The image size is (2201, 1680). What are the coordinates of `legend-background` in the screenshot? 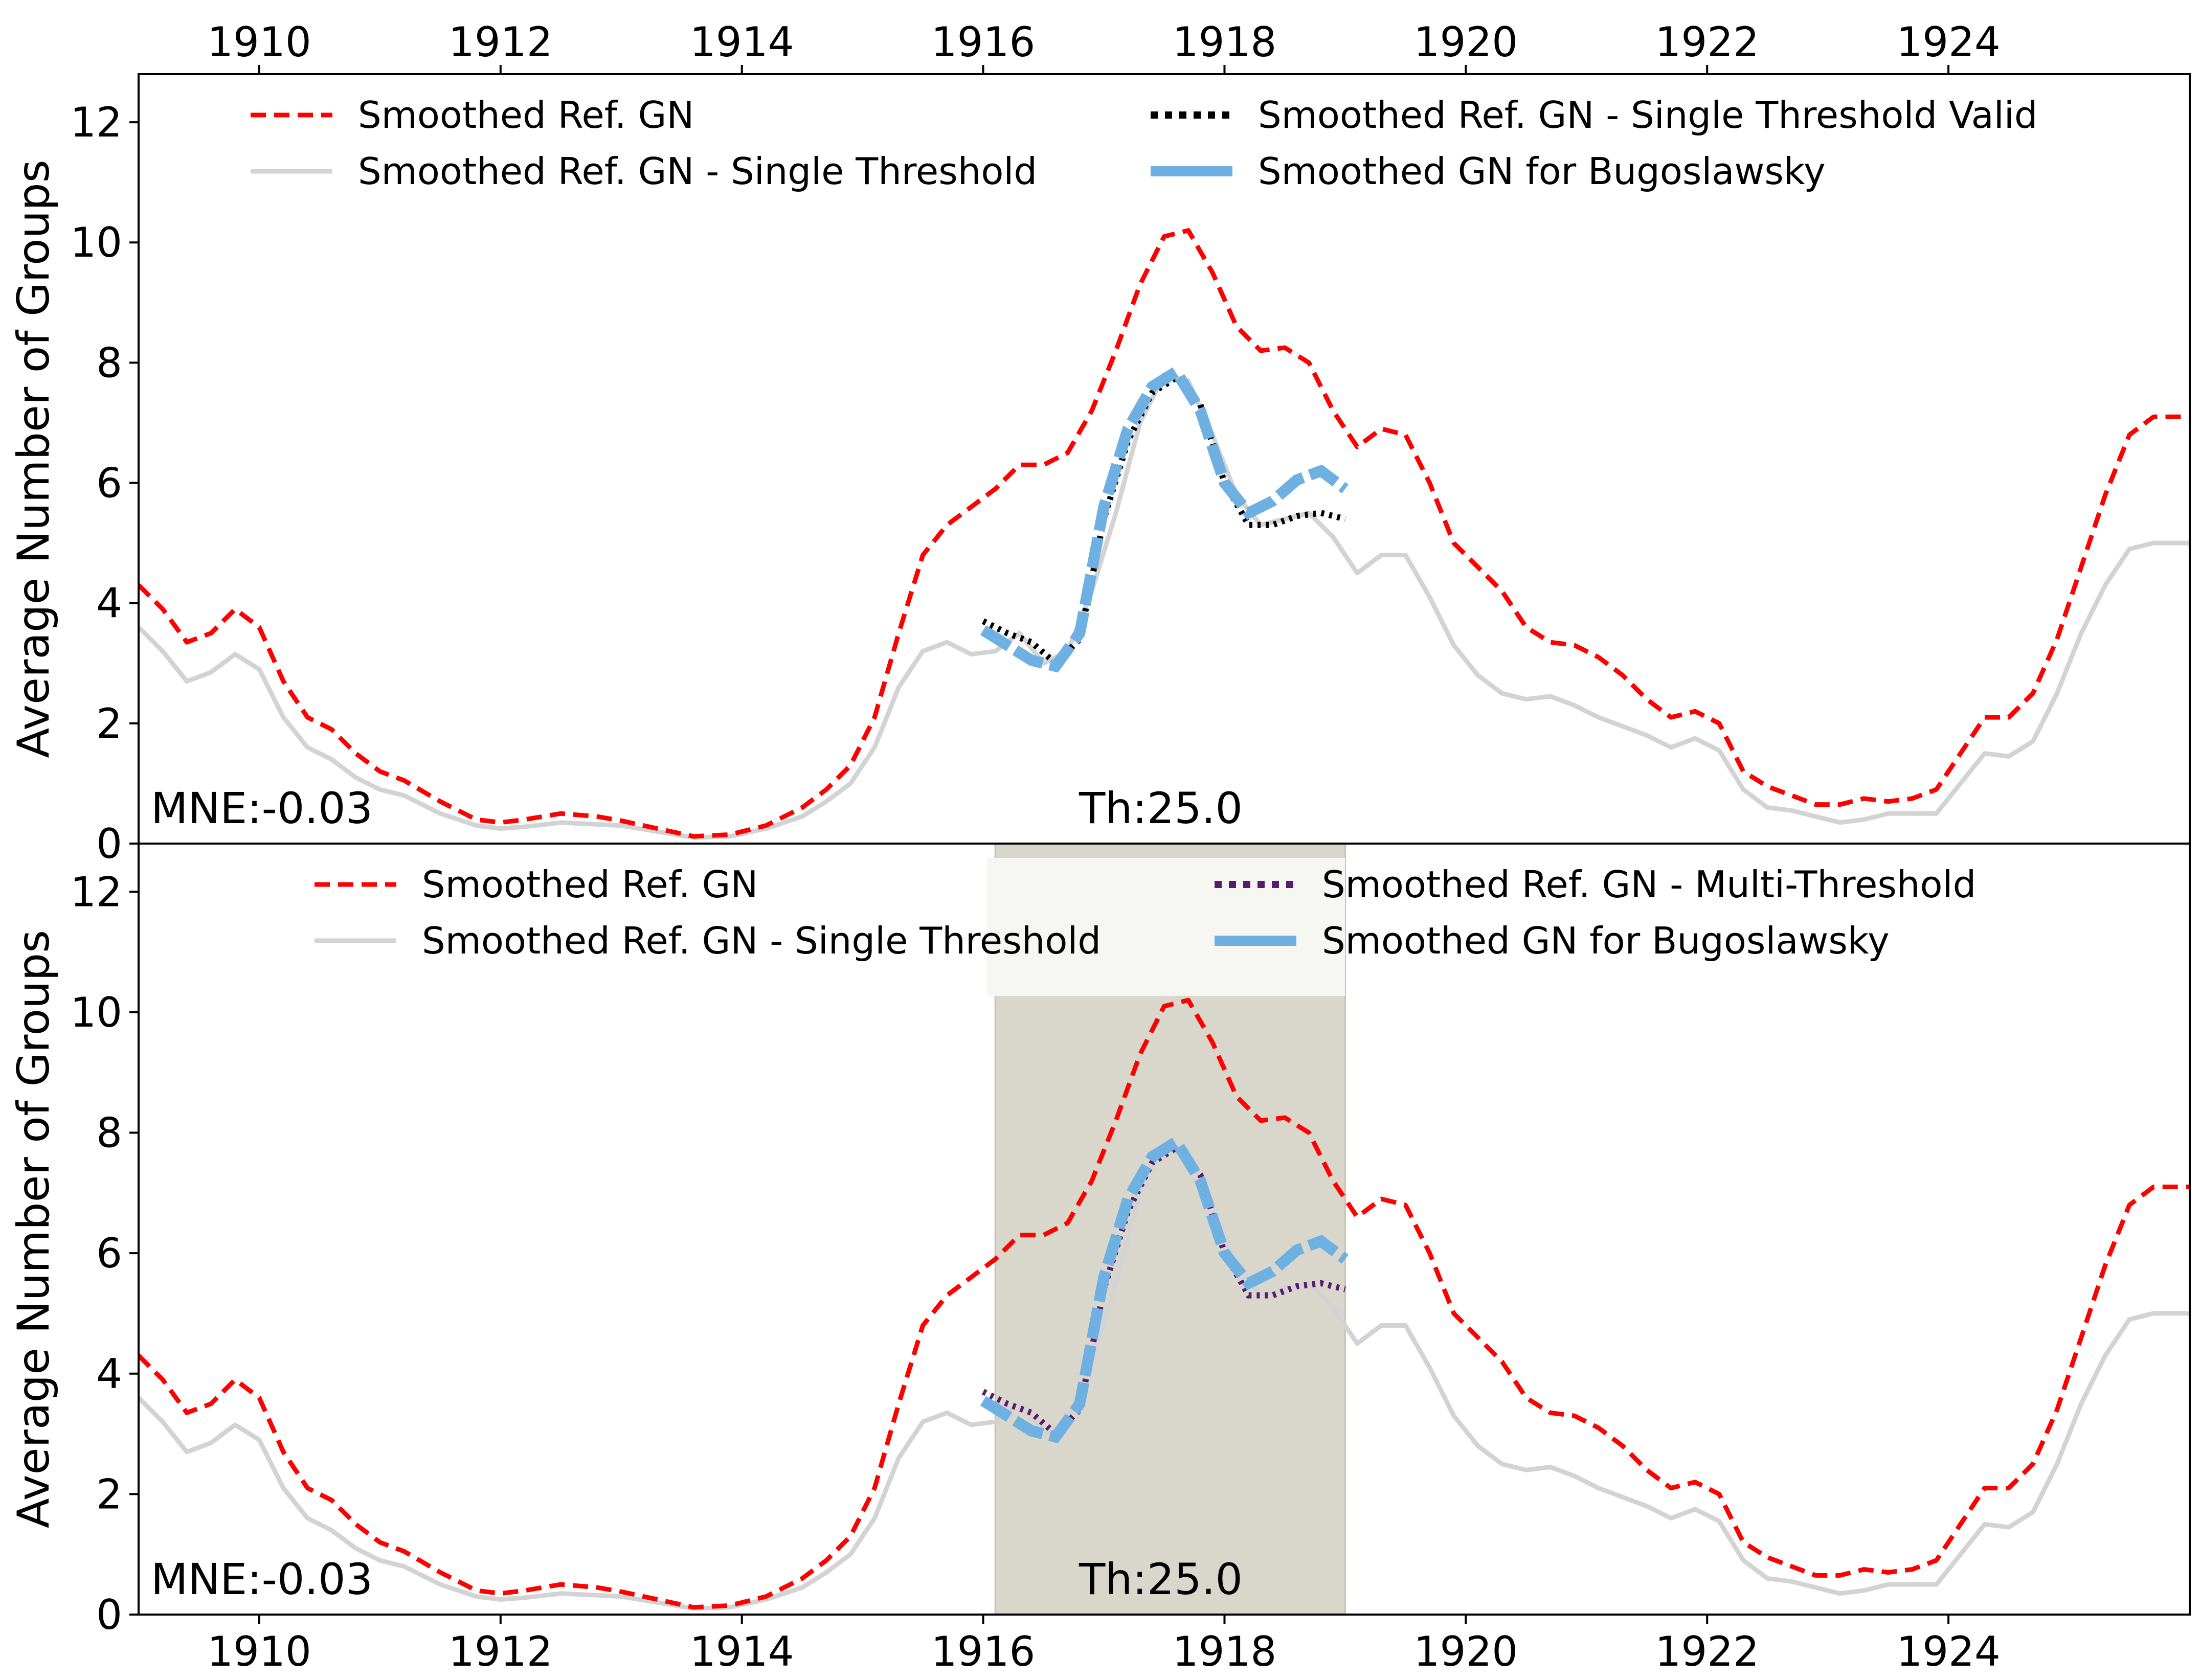 It's located at (1166, 927).